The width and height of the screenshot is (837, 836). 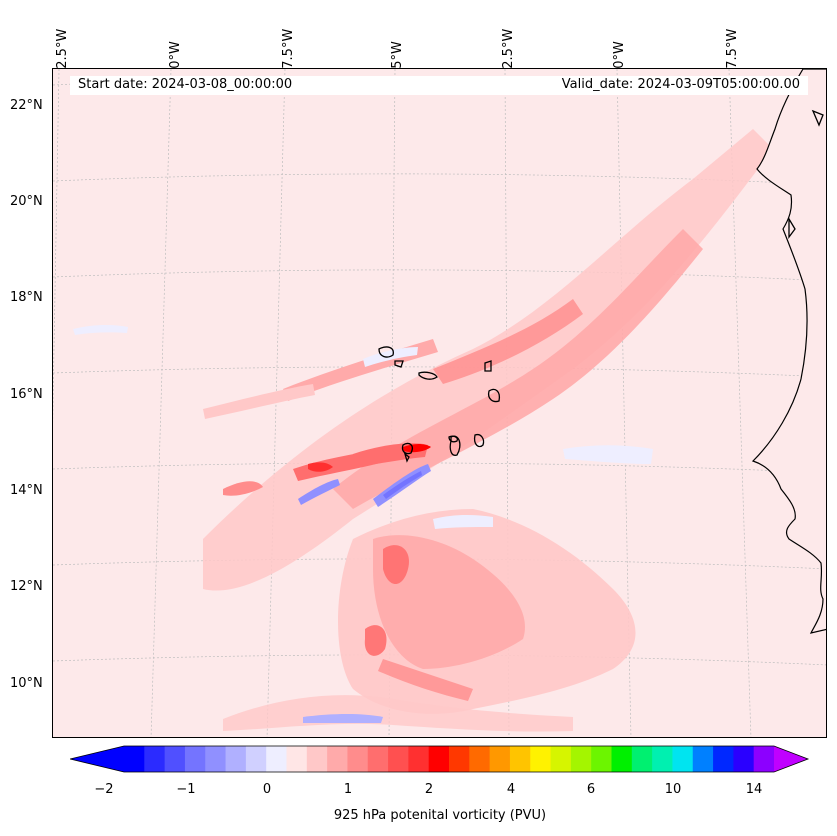 I want to click on colorbar, so click(x=440, y=759).